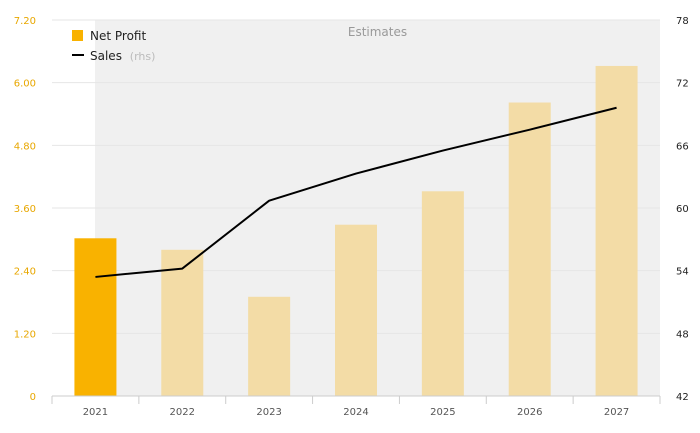 This screenshot has width=700, height=433. Describe the element at coordinates (143, 56) in the screenshot. I see `legend-label-sales-note: (rhs)` at that location.